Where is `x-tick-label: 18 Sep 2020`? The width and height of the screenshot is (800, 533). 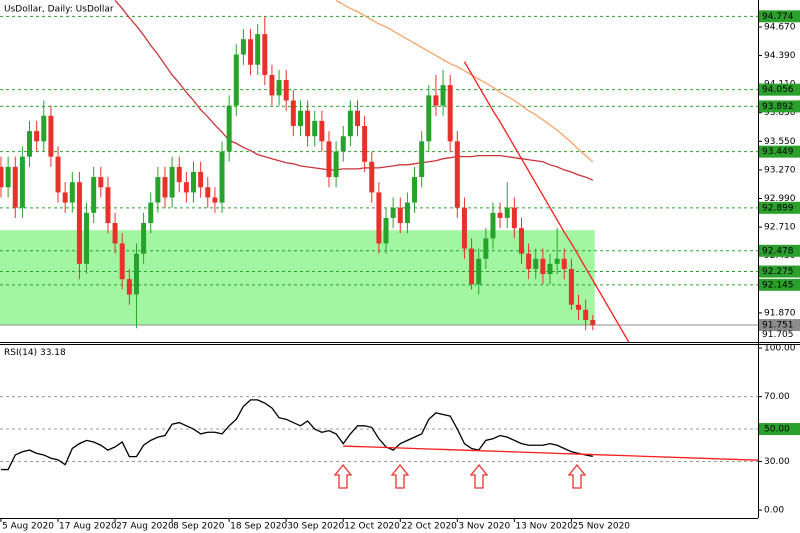
x-tick-label: 18 Sep 2020 is located at coordinates (258, 527).